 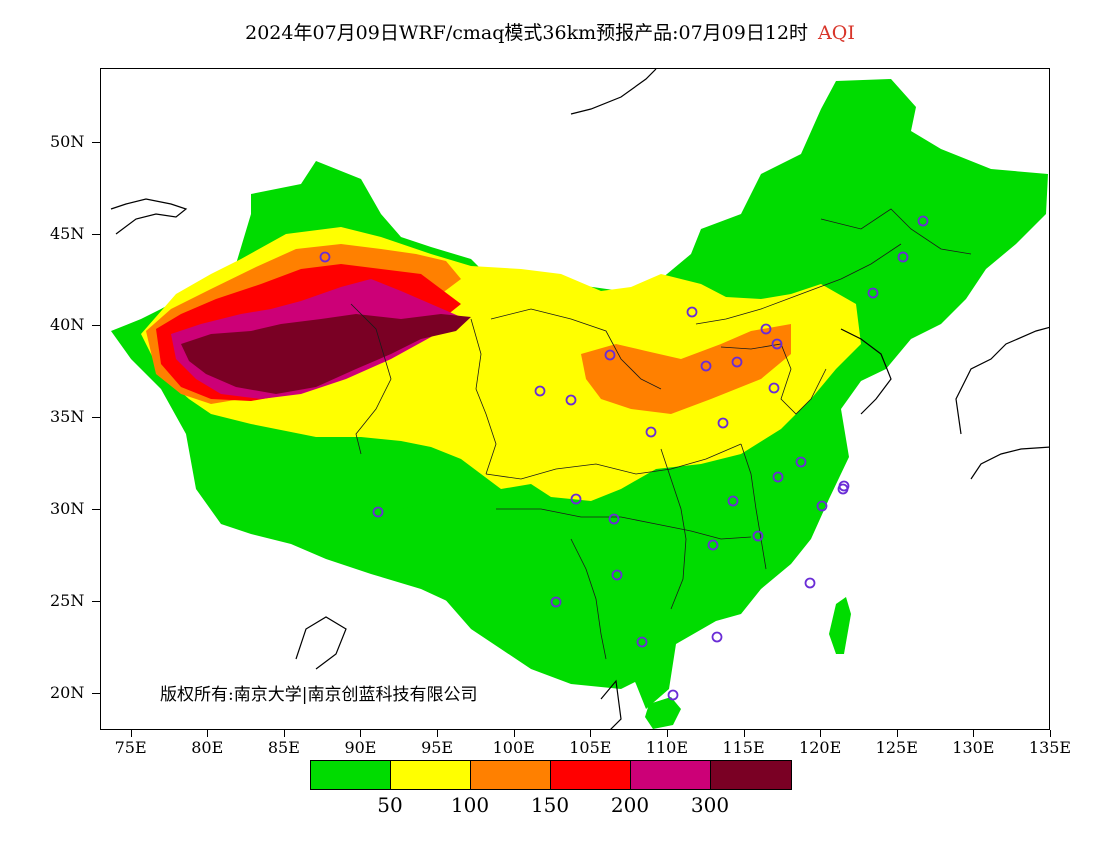 I want to click on title-main: 2024年07月09日WRF/cmaq模式36km预报产品:07月09日12时, so click(x=527, y=33).